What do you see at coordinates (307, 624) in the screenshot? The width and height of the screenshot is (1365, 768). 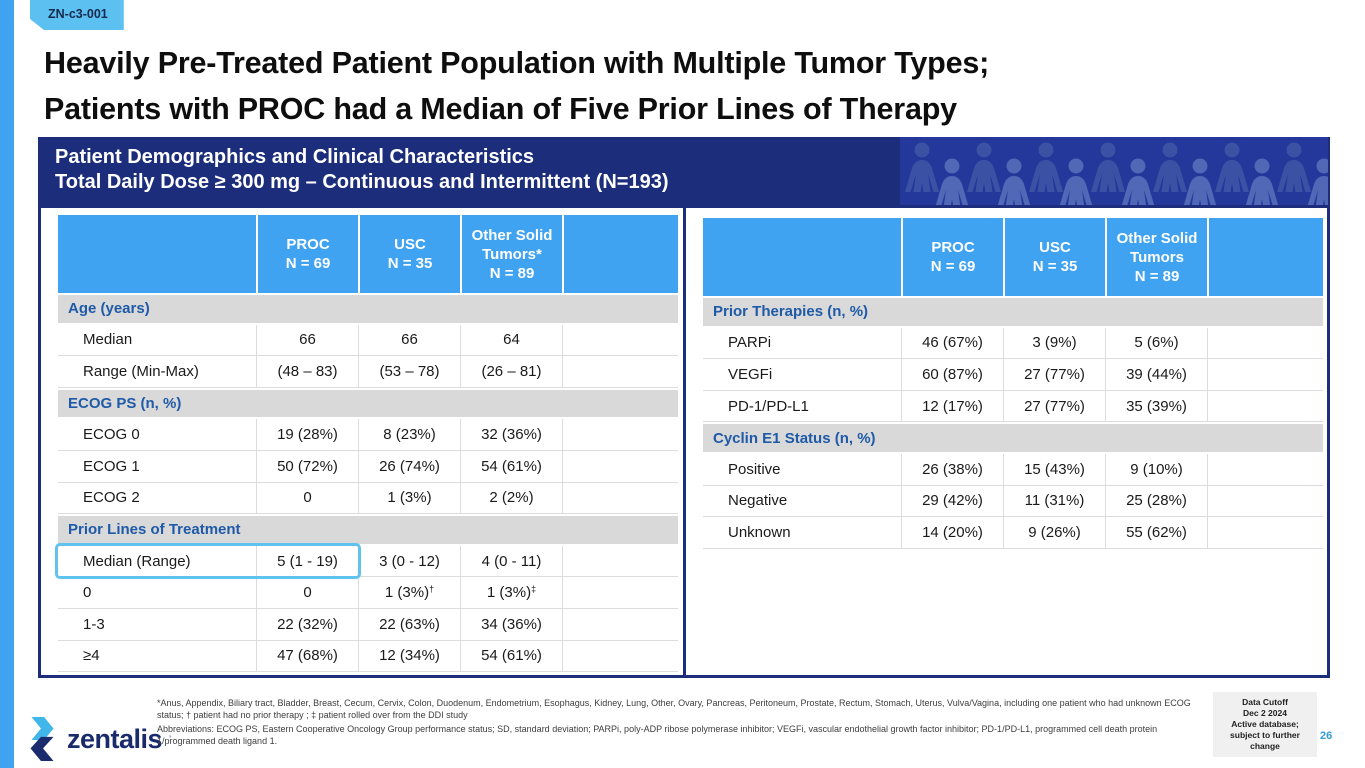 I see `cell-proc: 22 (32%)` at bounding box center [307, 624].